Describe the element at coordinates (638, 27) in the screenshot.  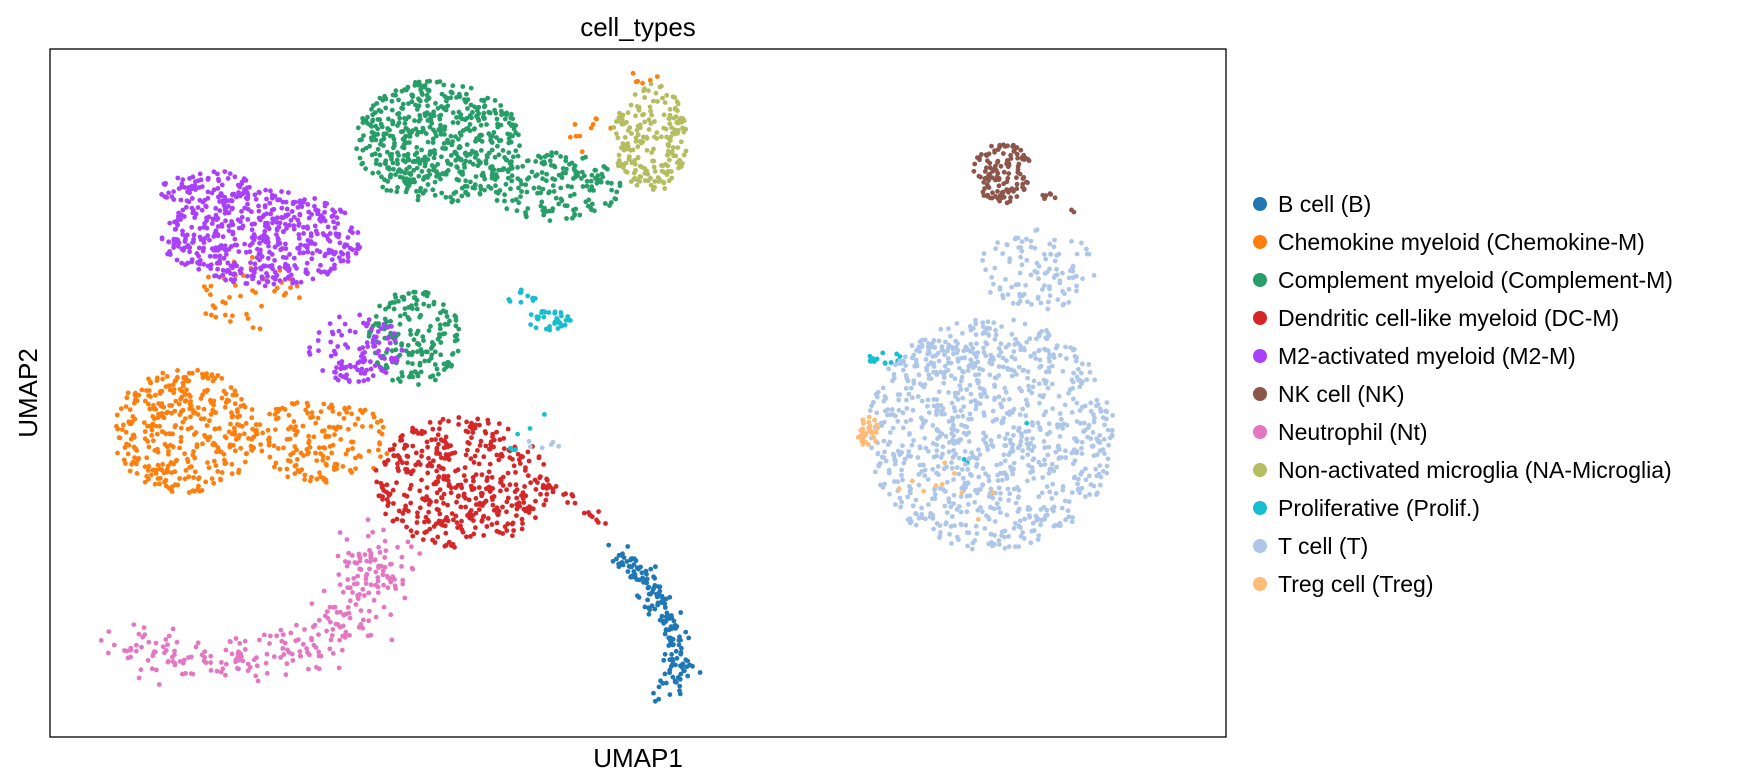
I see `chart-title: cell_types` at that location.